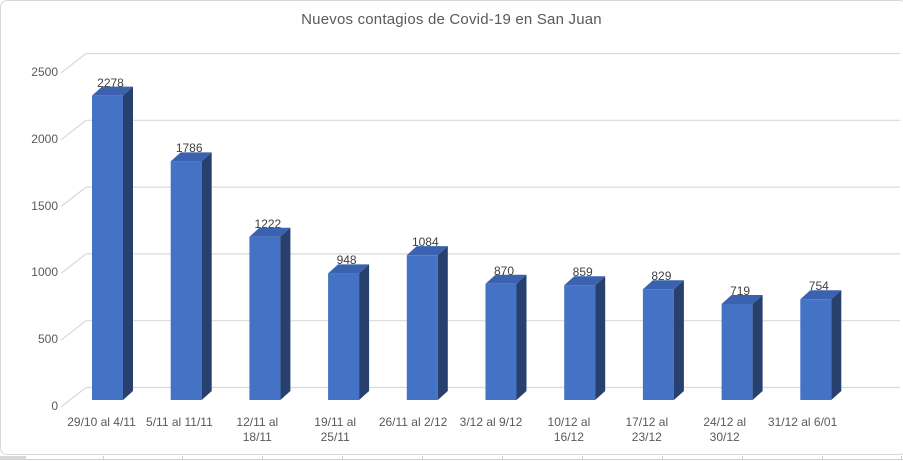  What do you see at coordinates (257, 429) in the screenshot?
I see `x-axis-category-label: 12/11 al 18/11` at bounding box center [257, 429].